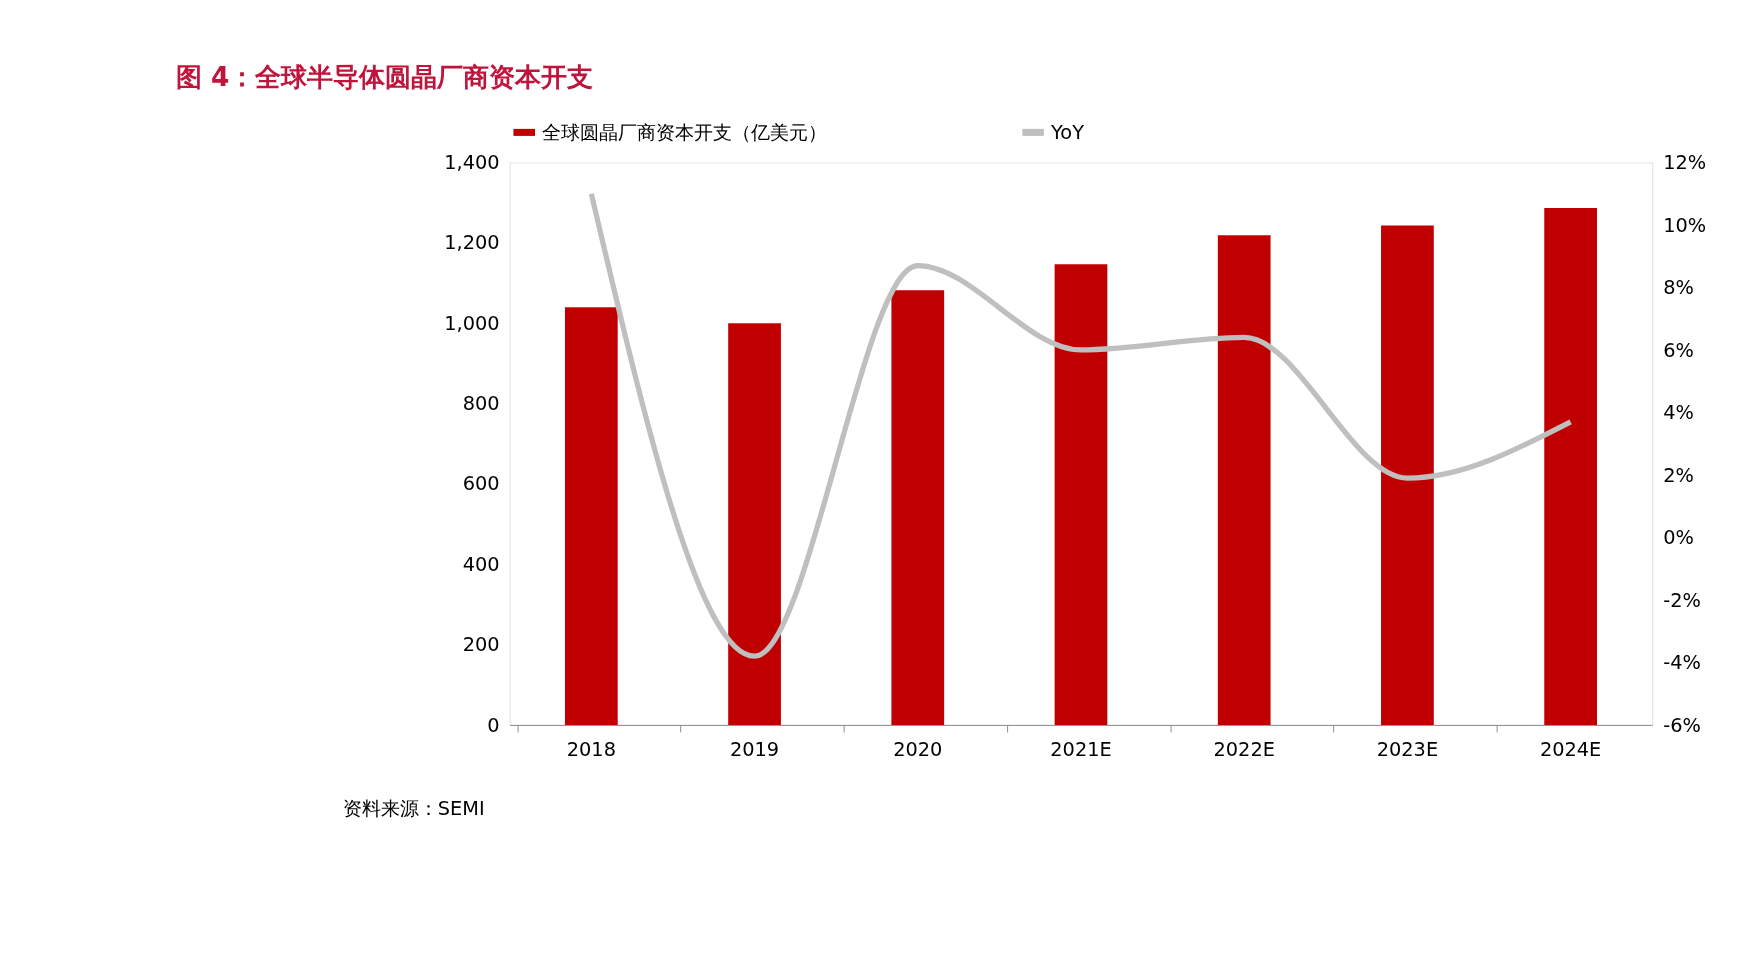  Describe the element at coordinates (472, 243) in the screenshot. I see `y-tick-label: 1,200` at that location.